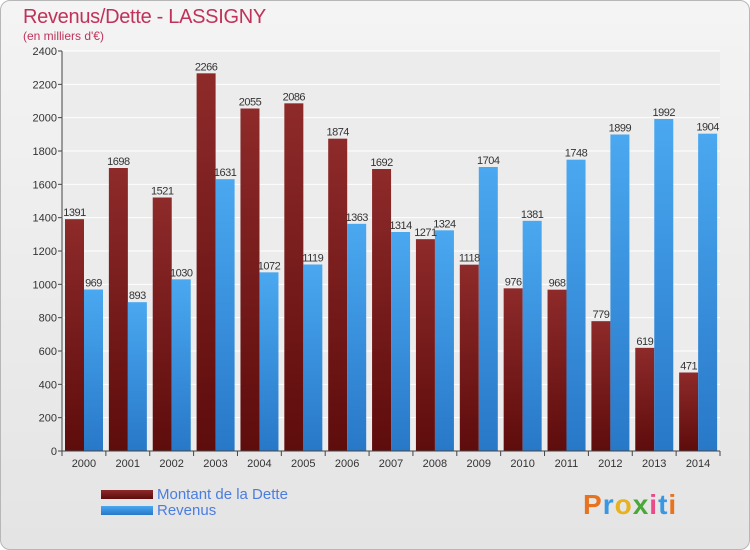 The image size is (750, 550). I want to click on legend: Montant de la Dette Revenus, so click(194, 502).